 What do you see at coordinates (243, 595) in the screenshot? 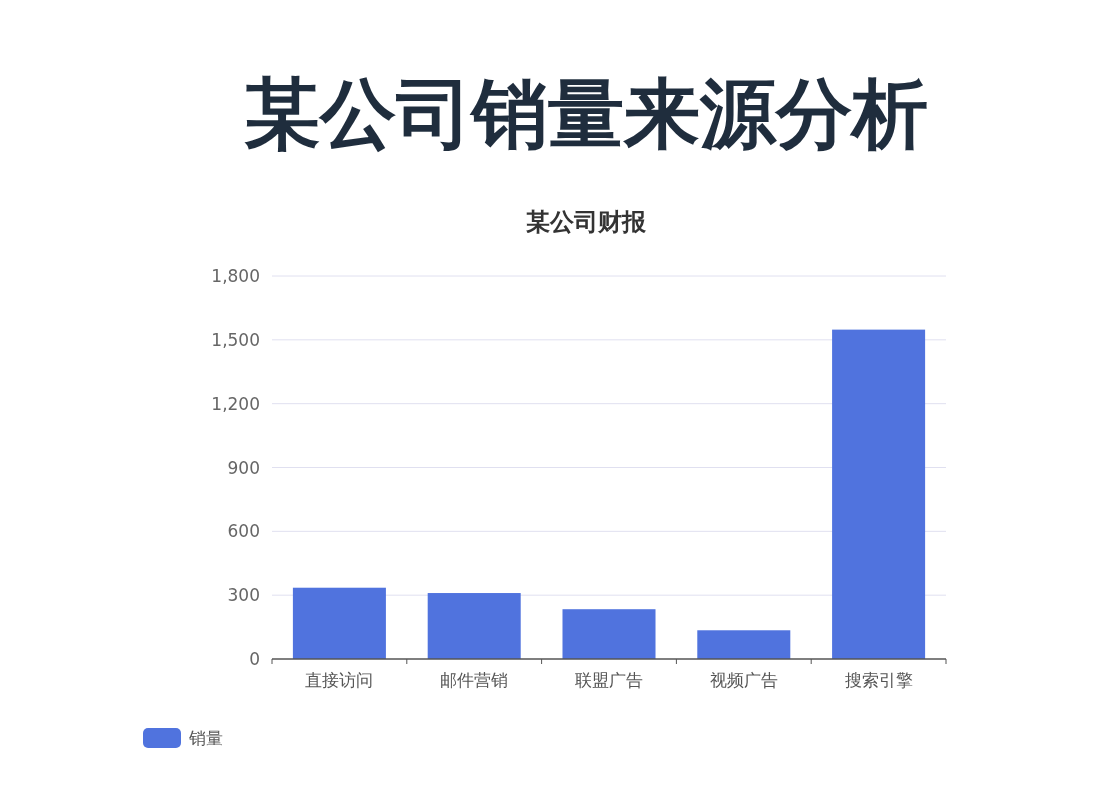
I see `y-tick-label: 300` at bounding box center [243, 595].